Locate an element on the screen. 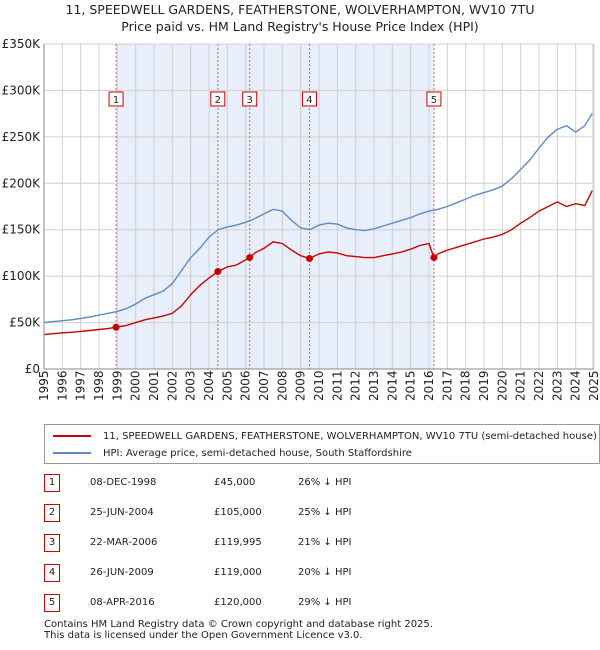  transaction-date: 08-DEC-1998 is located at coordinates (123, 482).